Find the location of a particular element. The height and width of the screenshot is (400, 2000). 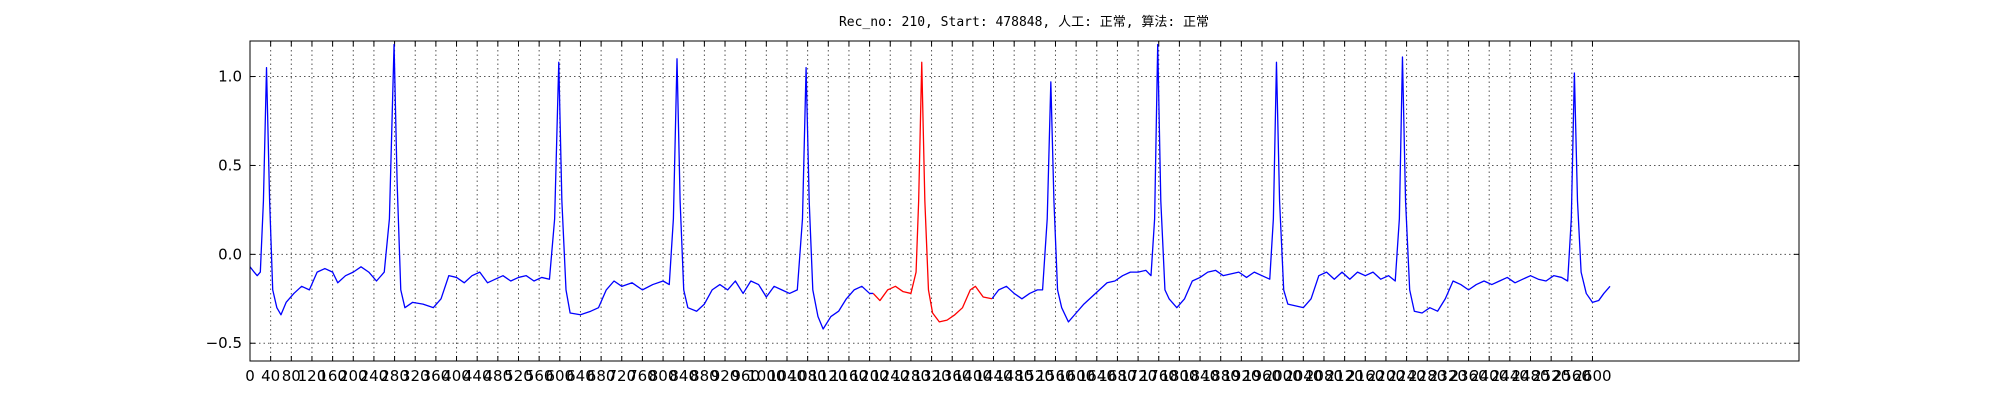

x-tick-label: 0 is located at coordinates (250, 376).